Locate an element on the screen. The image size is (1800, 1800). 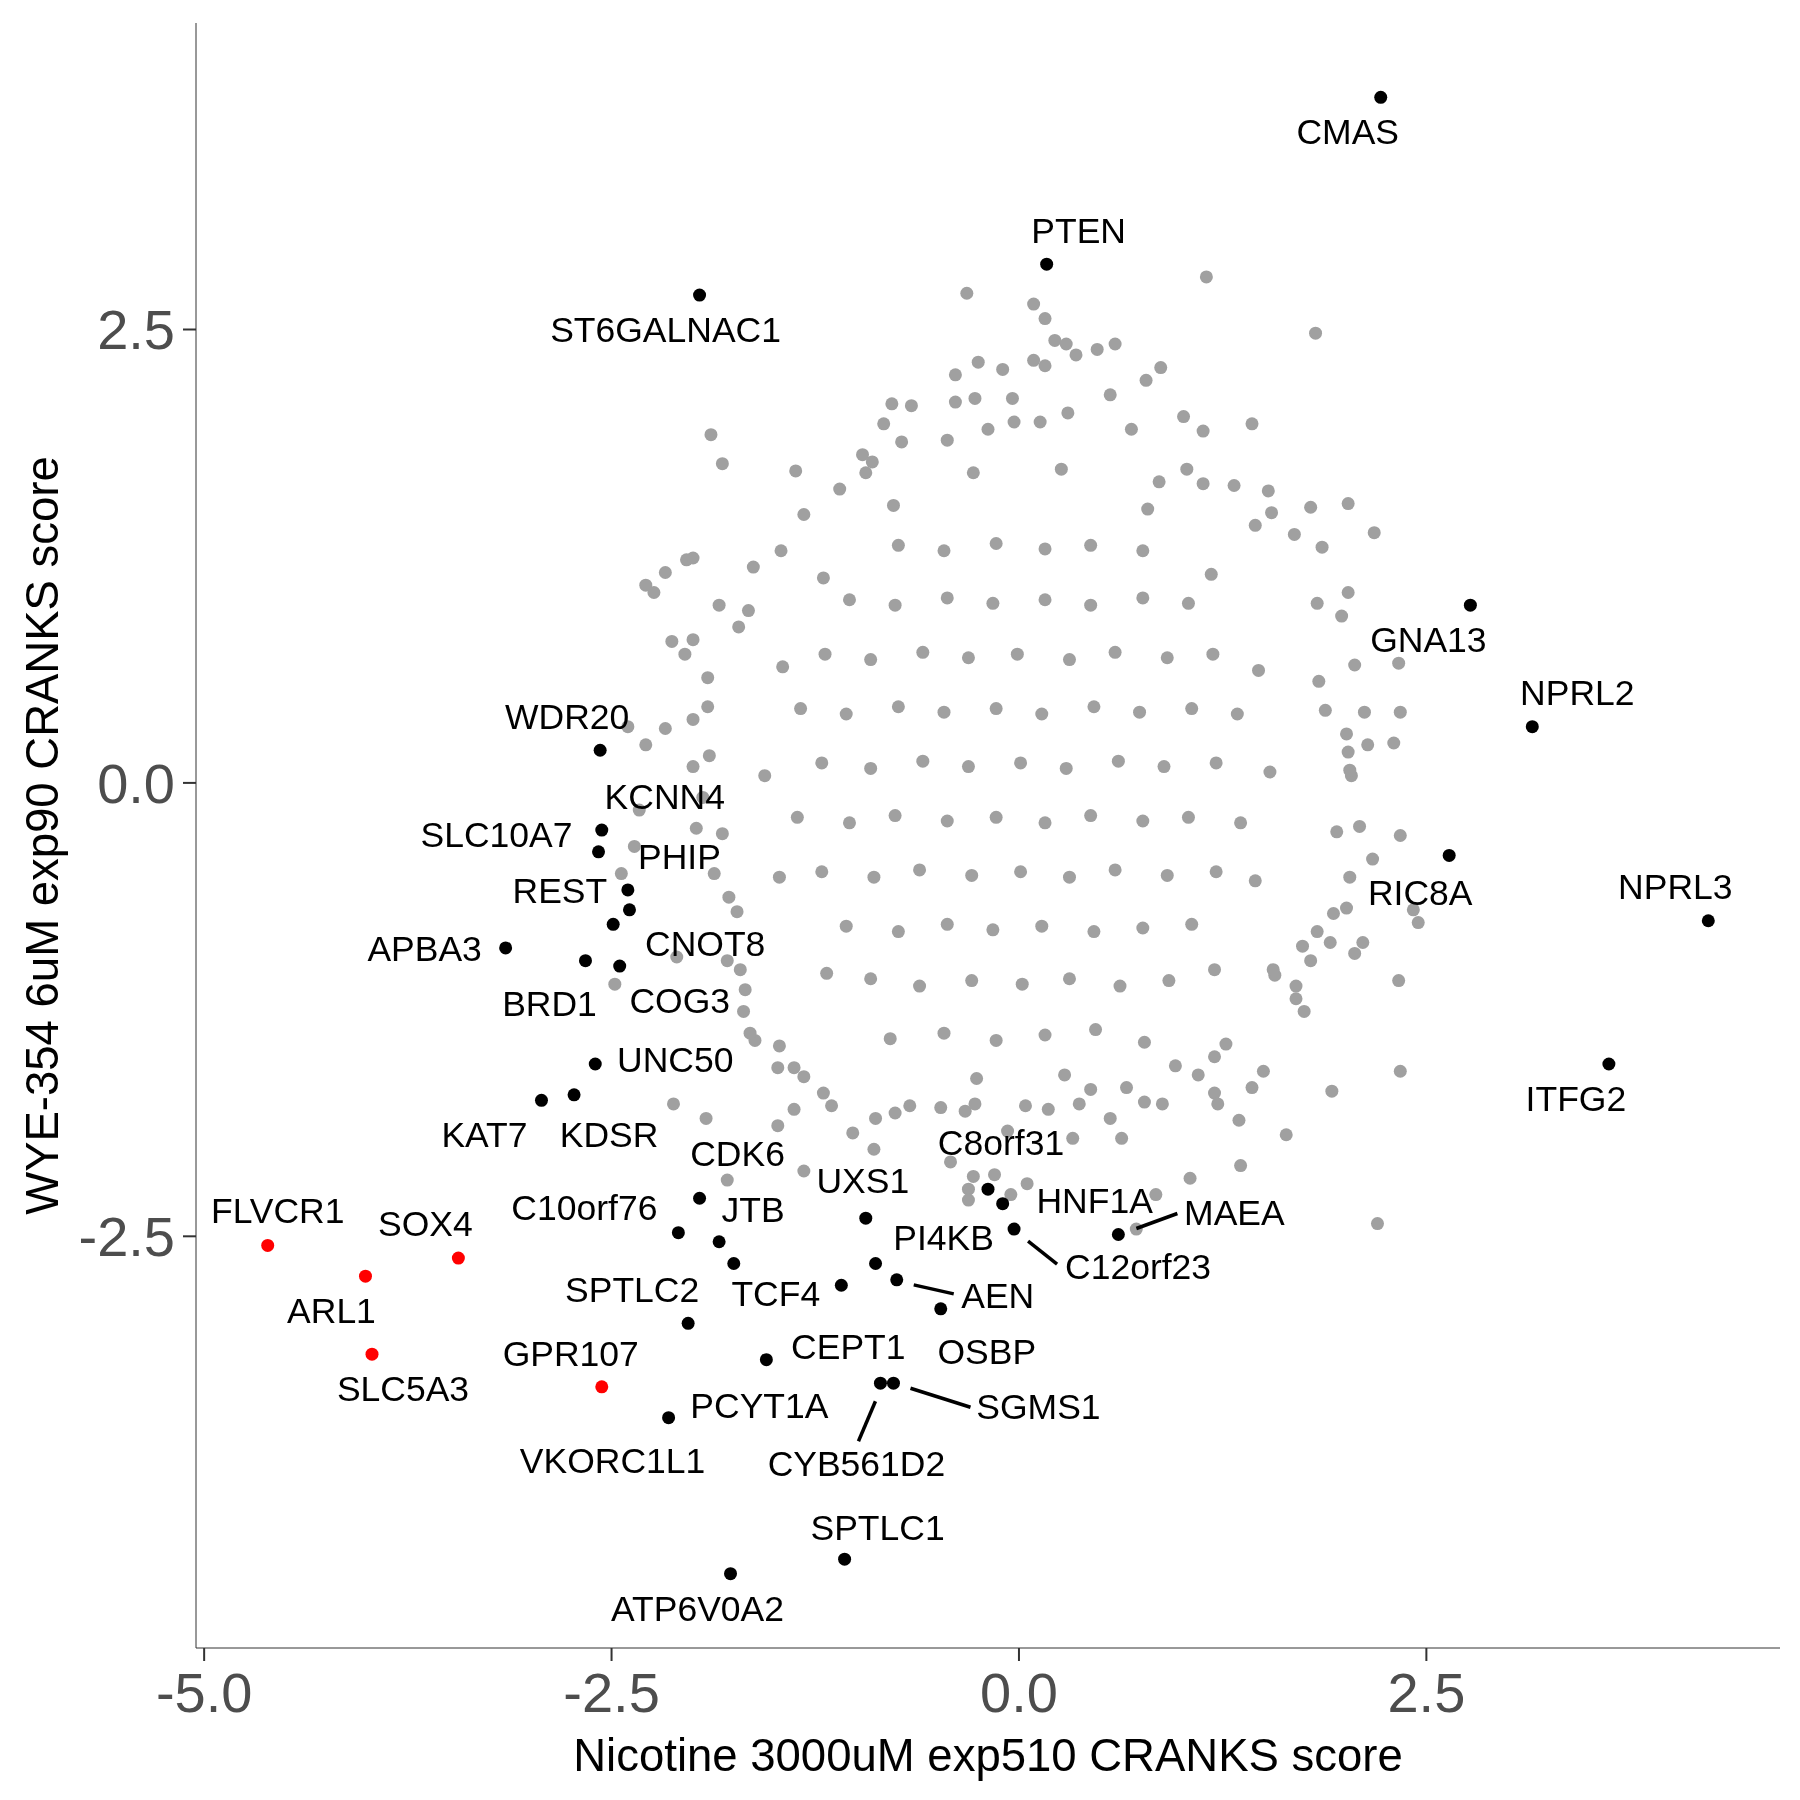
annotation: SGMS1 is located at coordinates (1038, 1407).